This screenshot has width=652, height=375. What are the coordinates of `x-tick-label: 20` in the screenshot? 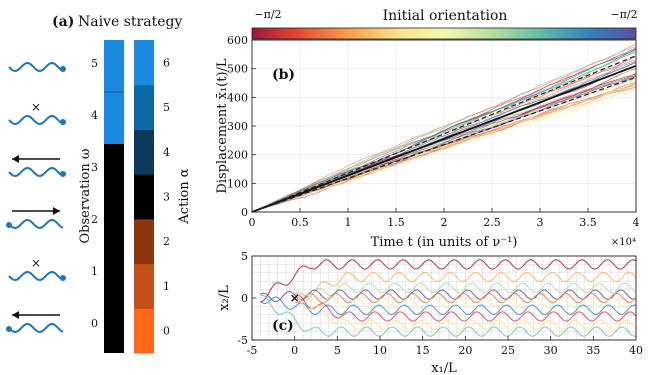 It's located at (465, 350).